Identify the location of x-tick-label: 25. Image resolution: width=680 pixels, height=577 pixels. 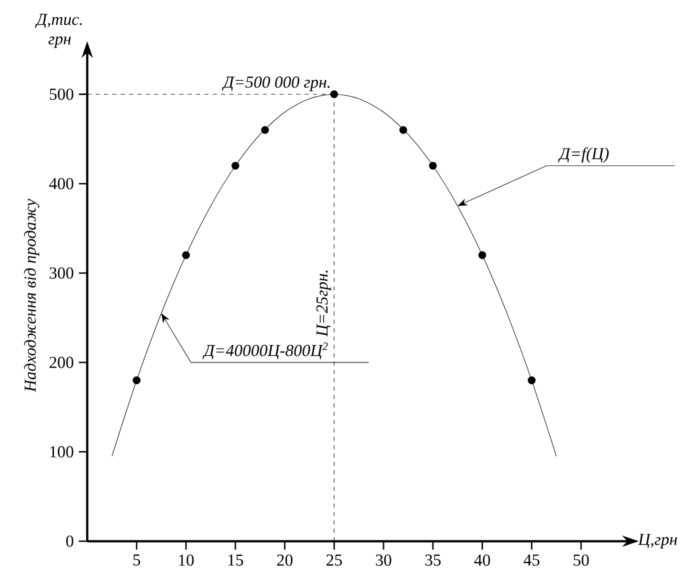
(334, 560).